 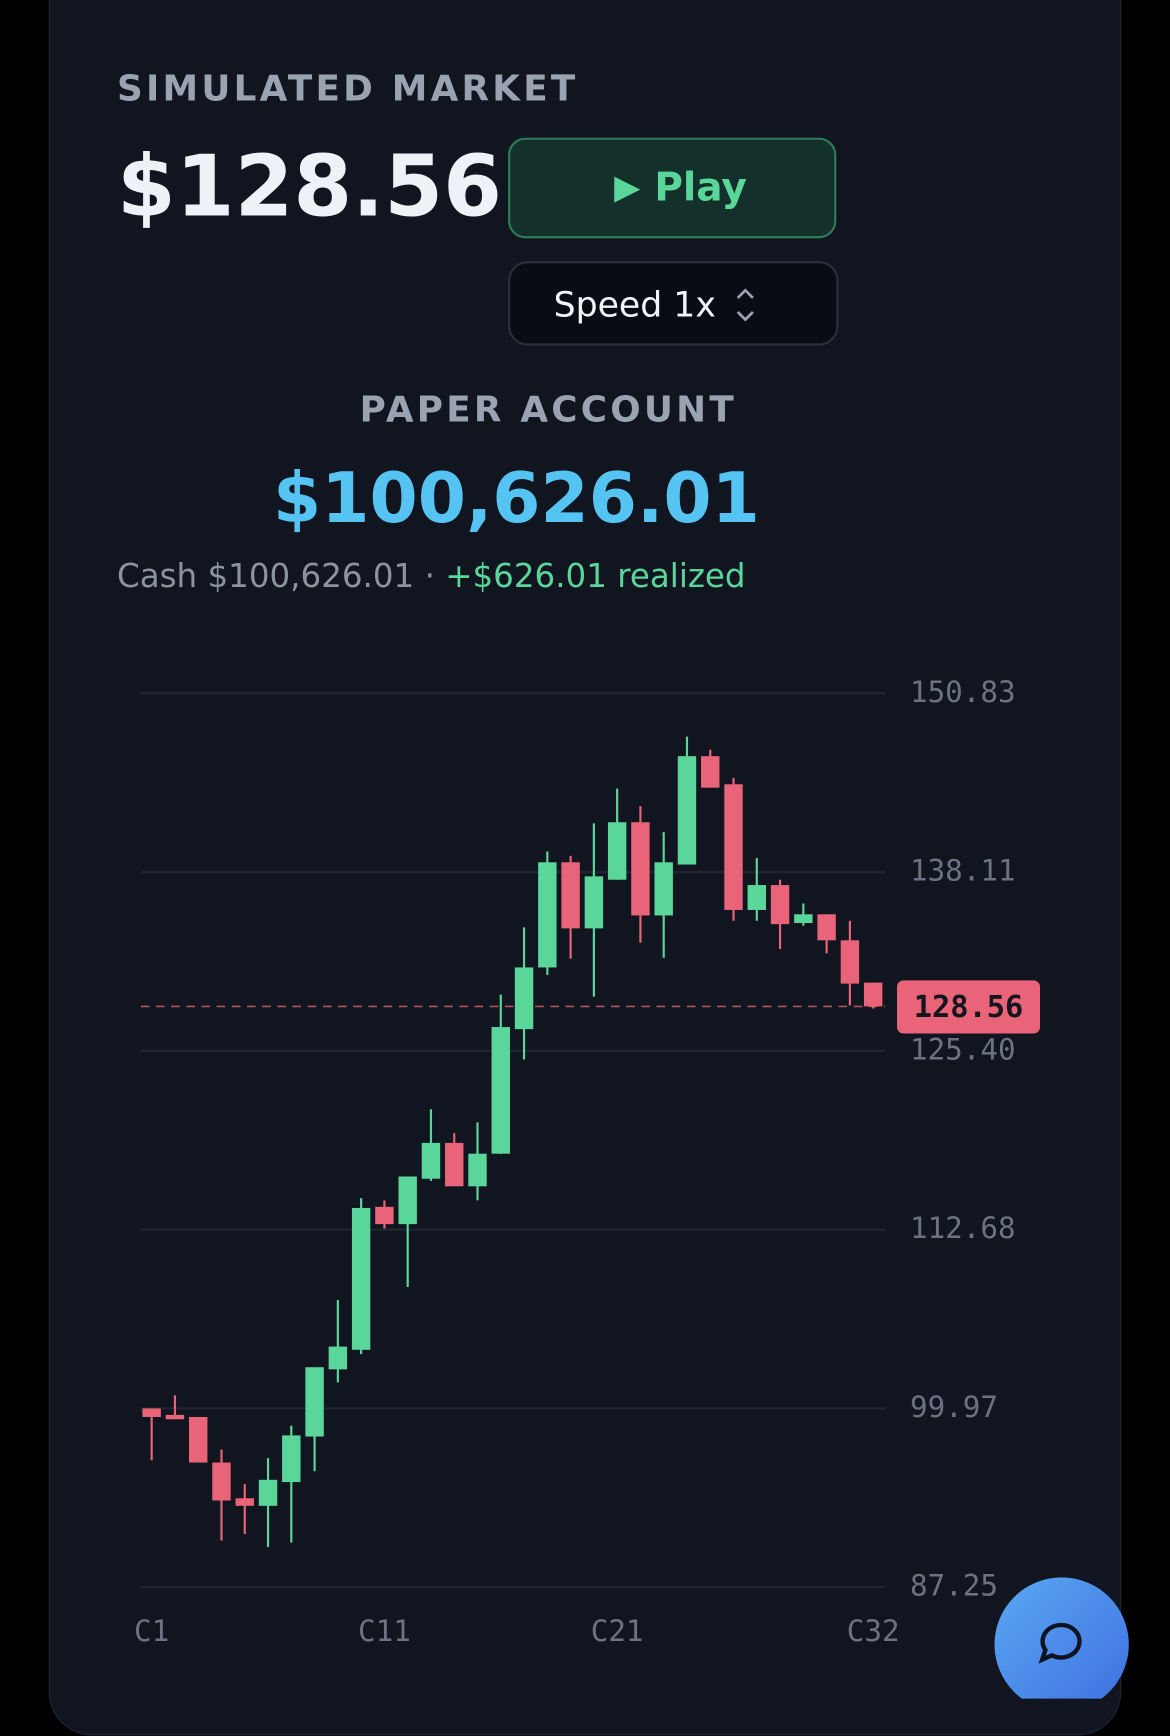 I want to click on speed-select: Speed 1x, so click(x=673, y=303).